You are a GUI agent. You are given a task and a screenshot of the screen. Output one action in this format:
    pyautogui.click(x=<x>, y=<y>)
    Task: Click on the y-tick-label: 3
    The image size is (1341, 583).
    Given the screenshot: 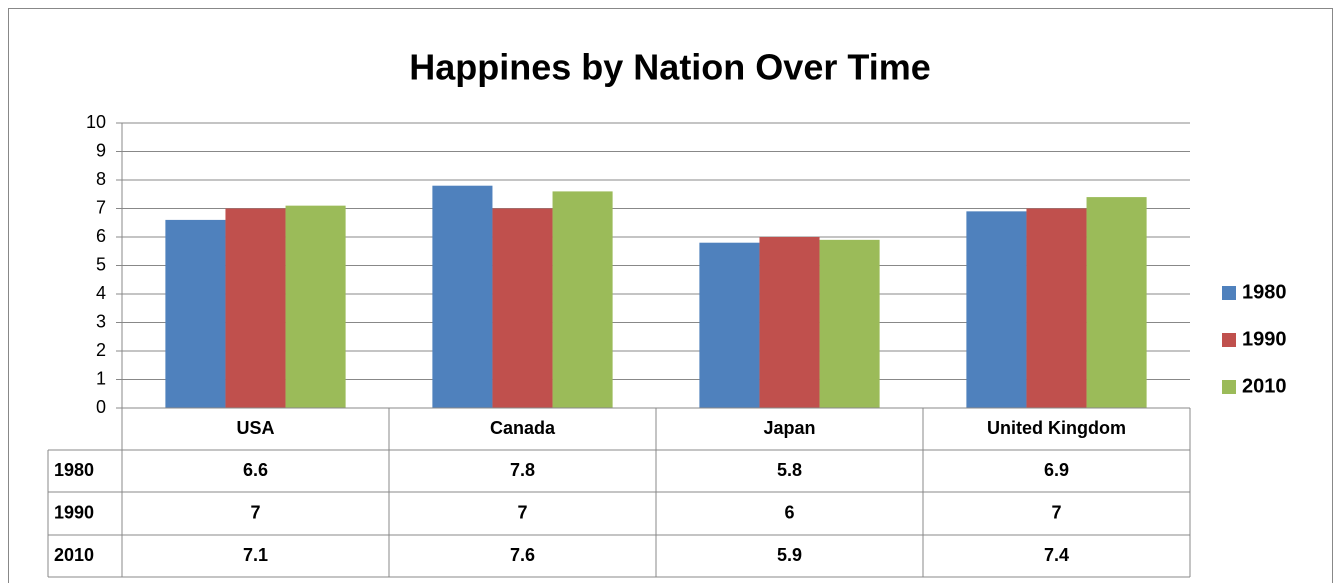 What is the action you would take?
    pyautogui.click(x=101, y=321)
    